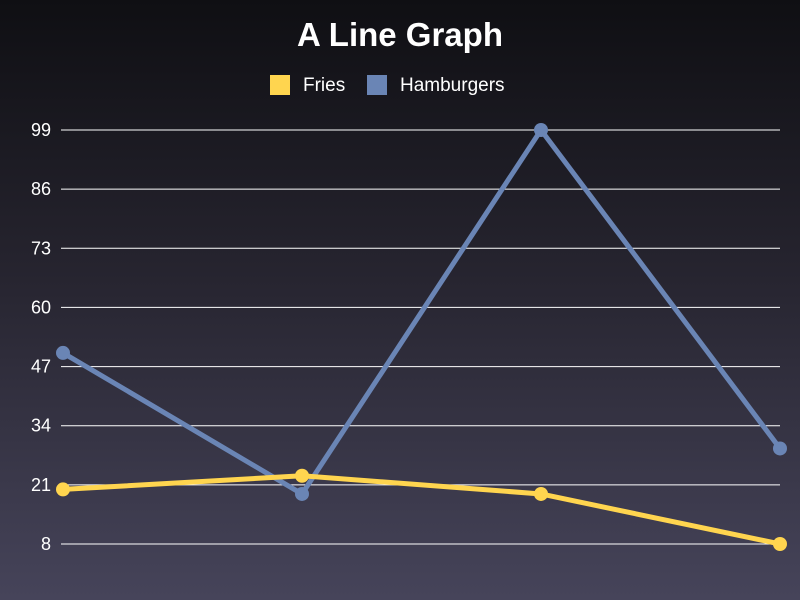 The height and width of the screenshot is (600, 800). I want to click on y-tick-label: 73, so click(41, 248).